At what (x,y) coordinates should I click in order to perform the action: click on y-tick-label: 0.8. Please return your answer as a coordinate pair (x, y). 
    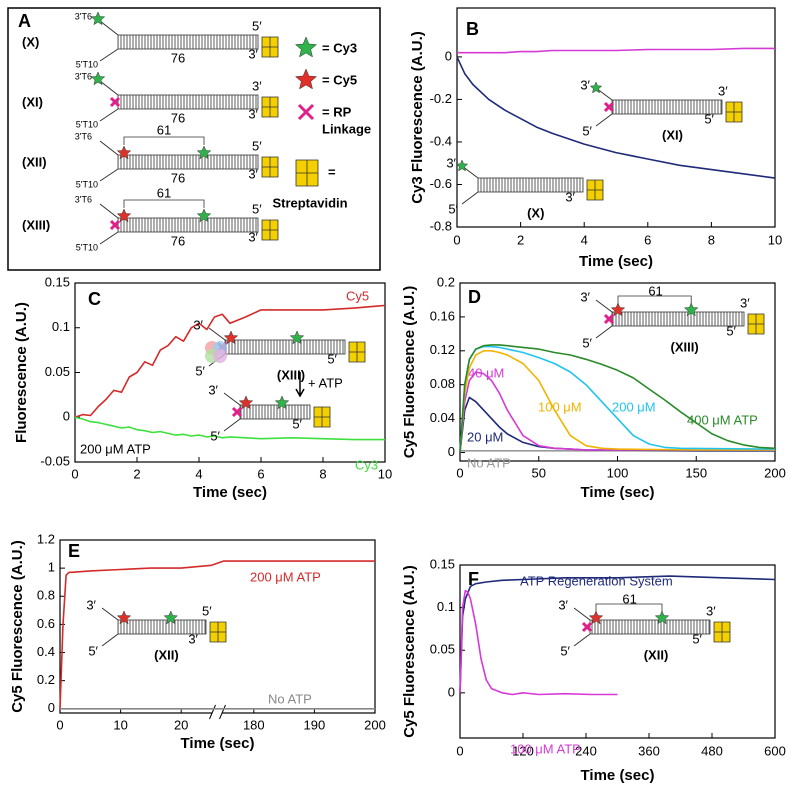
    Looking at the image, I should click on (46, 595).